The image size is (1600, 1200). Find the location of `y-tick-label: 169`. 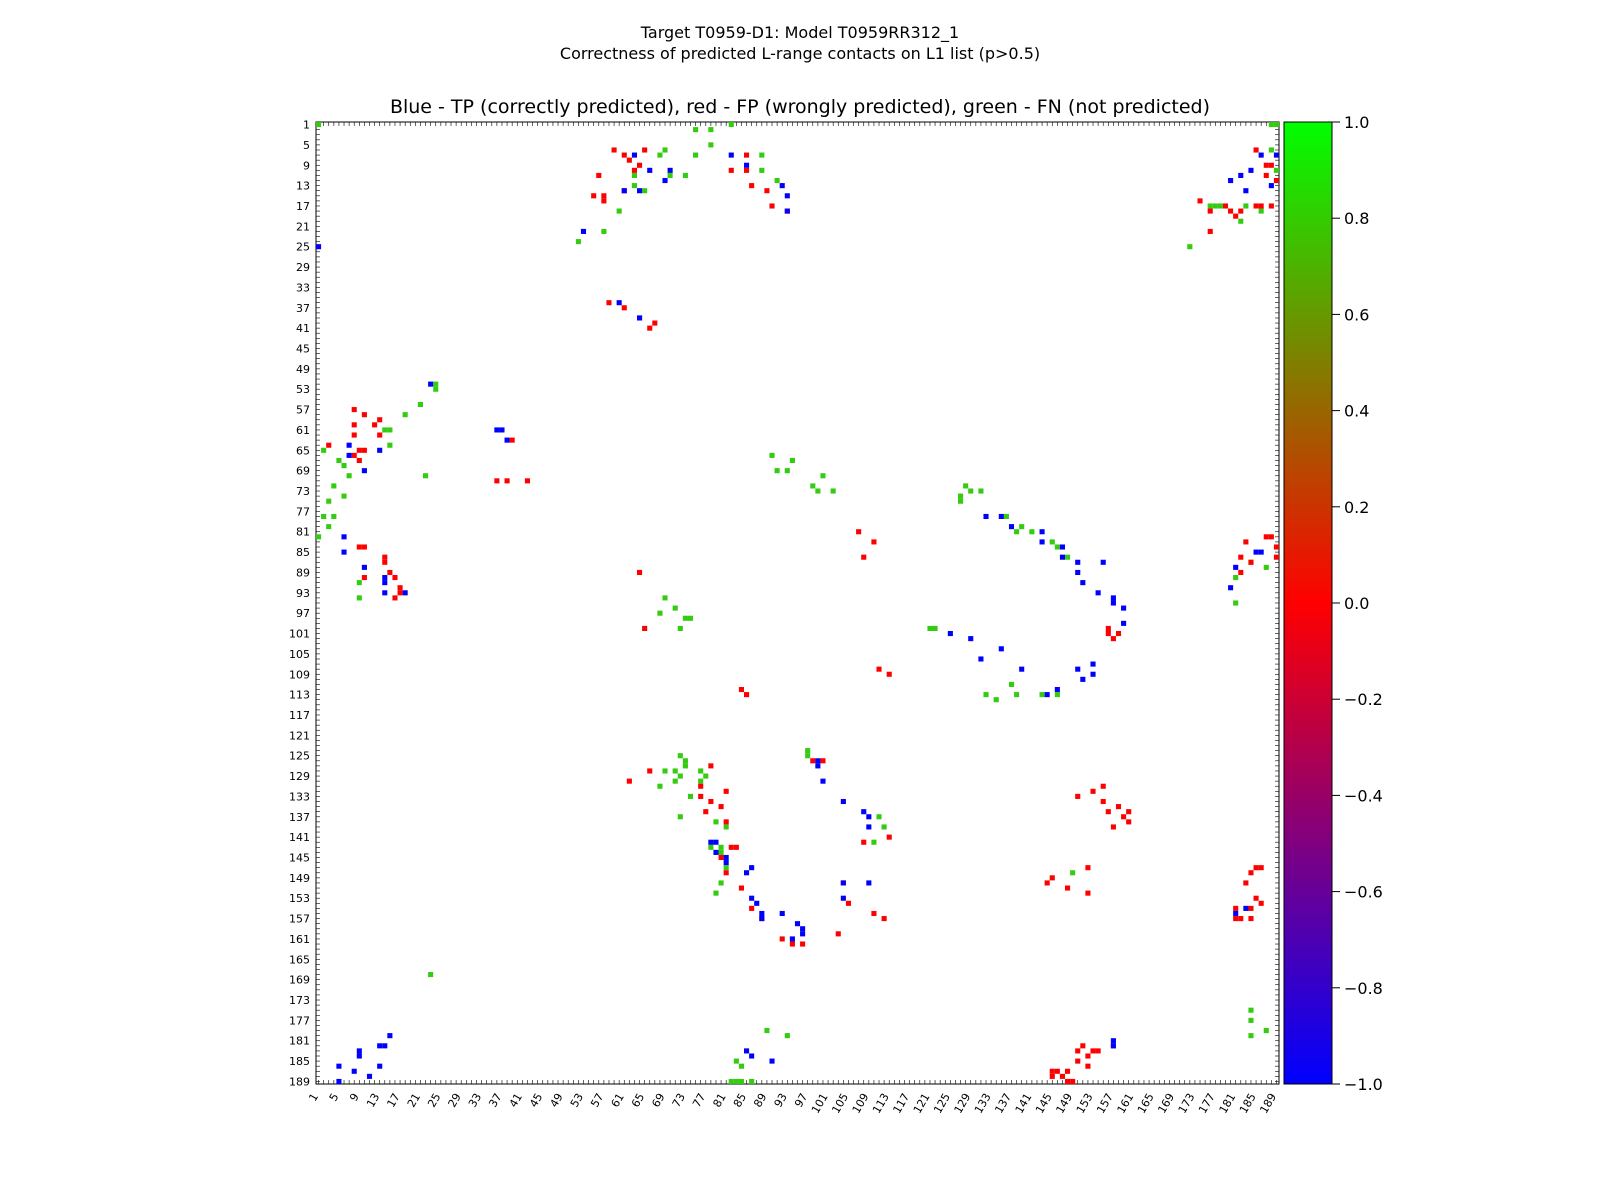

y-tick-label: 169 is located at coordinates (299, 980).